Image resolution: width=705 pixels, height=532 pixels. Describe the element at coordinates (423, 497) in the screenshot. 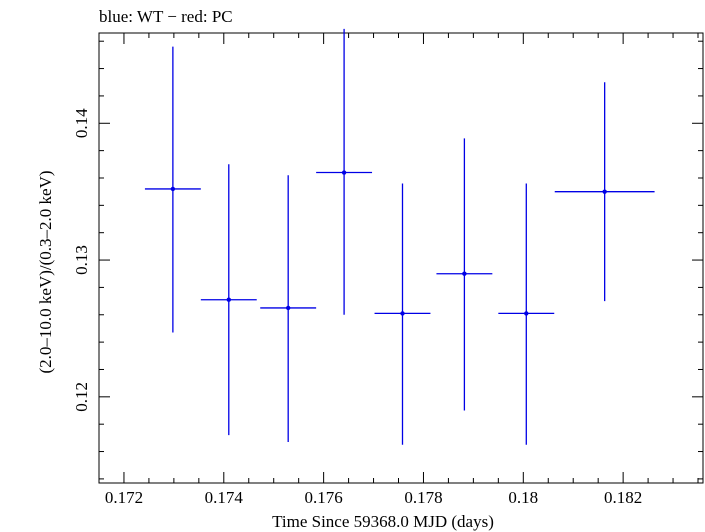

I see `x-tick-label: 0.178` at that location.